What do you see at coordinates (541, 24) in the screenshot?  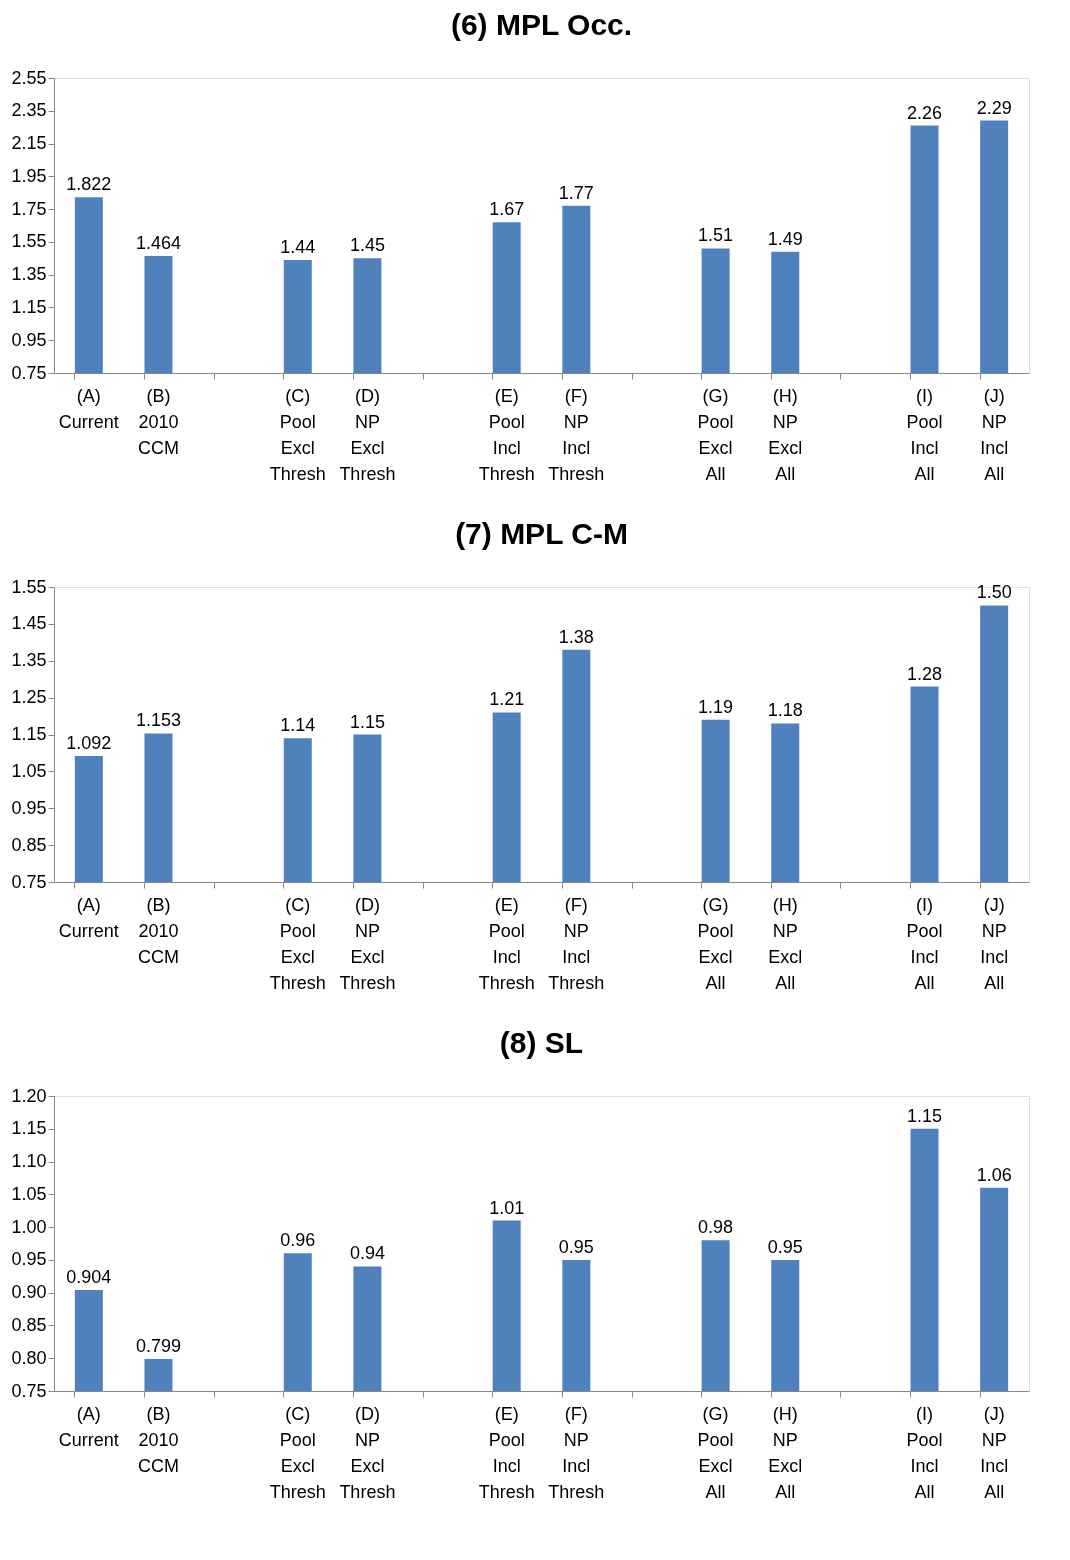 I see `chart-title: (6) MPL Occ.` at bounding box center [541, 24].